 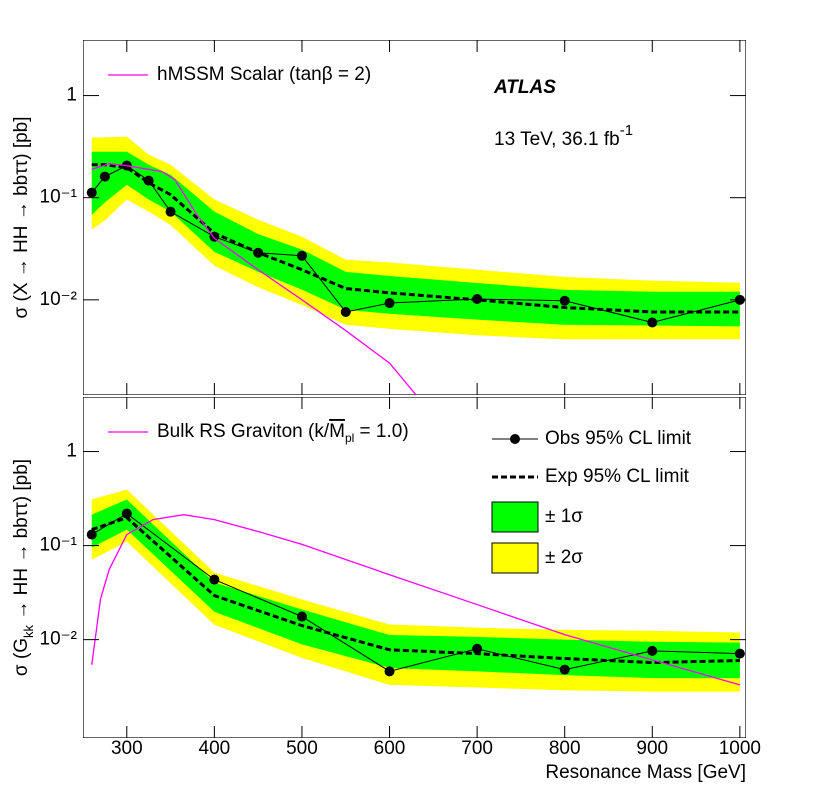 I want to click on x-tick-label: 900, so click(x=652, y=748).